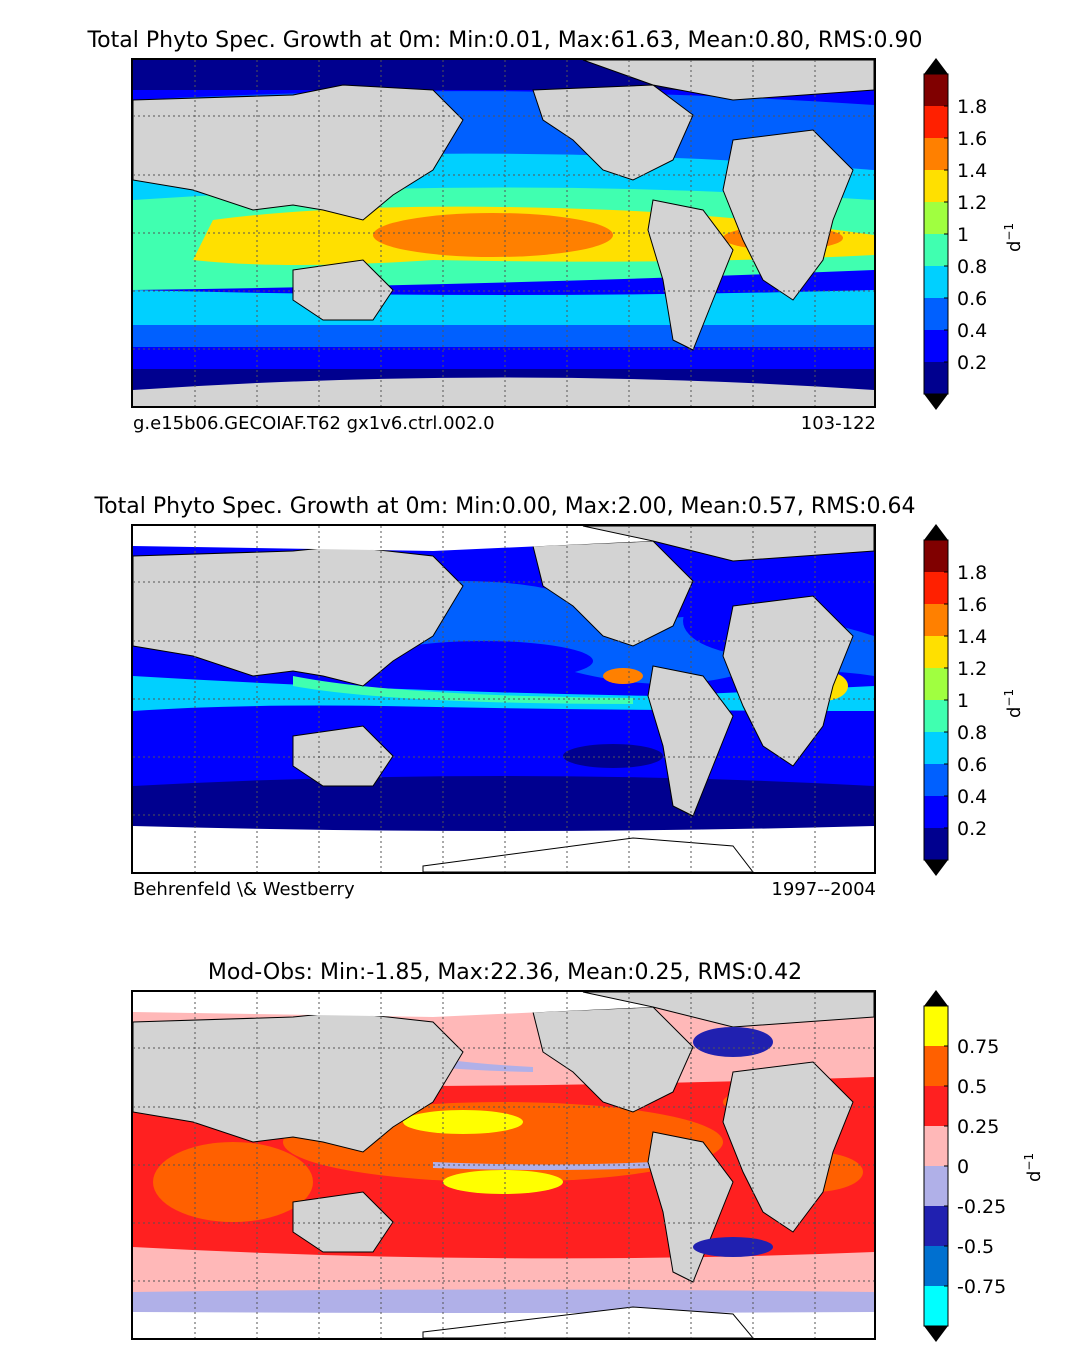  I want to click on colorbar-svg: -0.75 -0.5 -0.25 0 0.25 0.5 0.75, so click(964, 1166).